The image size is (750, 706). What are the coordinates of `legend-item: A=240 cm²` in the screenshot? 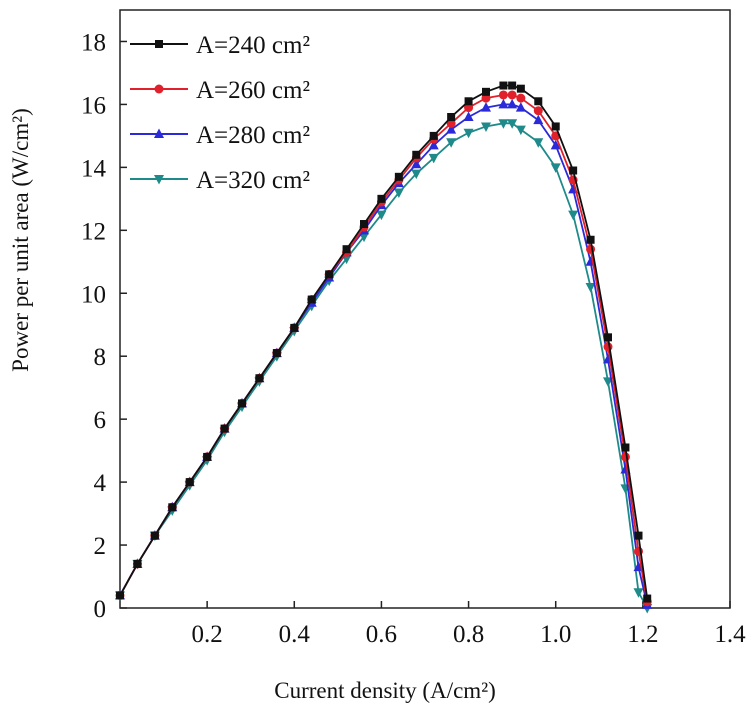 It's located at (220, 45).